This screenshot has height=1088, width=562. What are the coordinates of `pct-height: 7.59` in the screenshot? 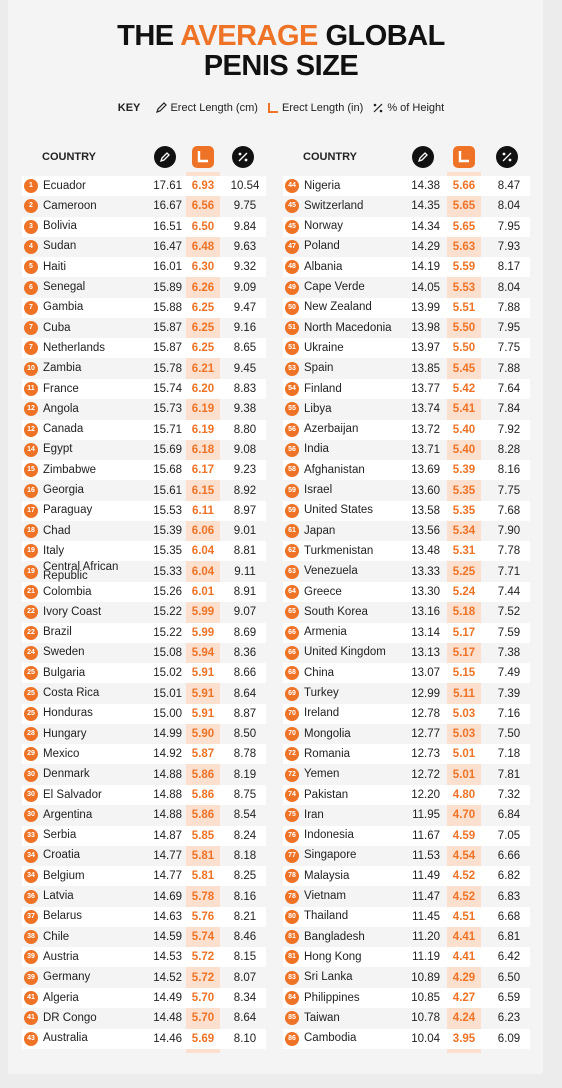 It's located at (509, 632).